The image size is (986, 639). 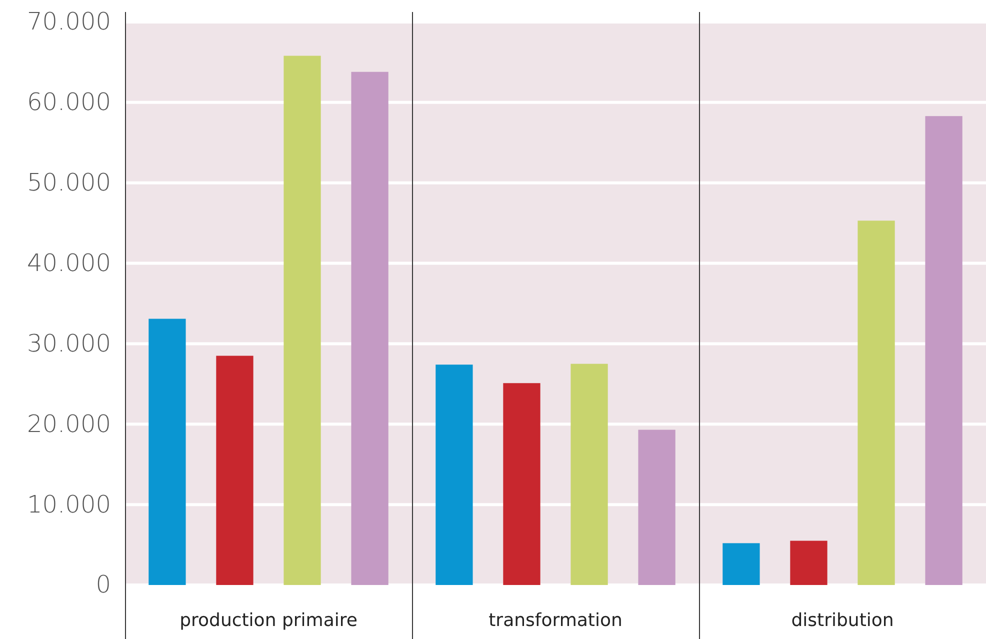 What do you see at coordinates (69, 262) in the screenshot?
I see `y-tick-label: 40.000` at bounding box center [69, 262].